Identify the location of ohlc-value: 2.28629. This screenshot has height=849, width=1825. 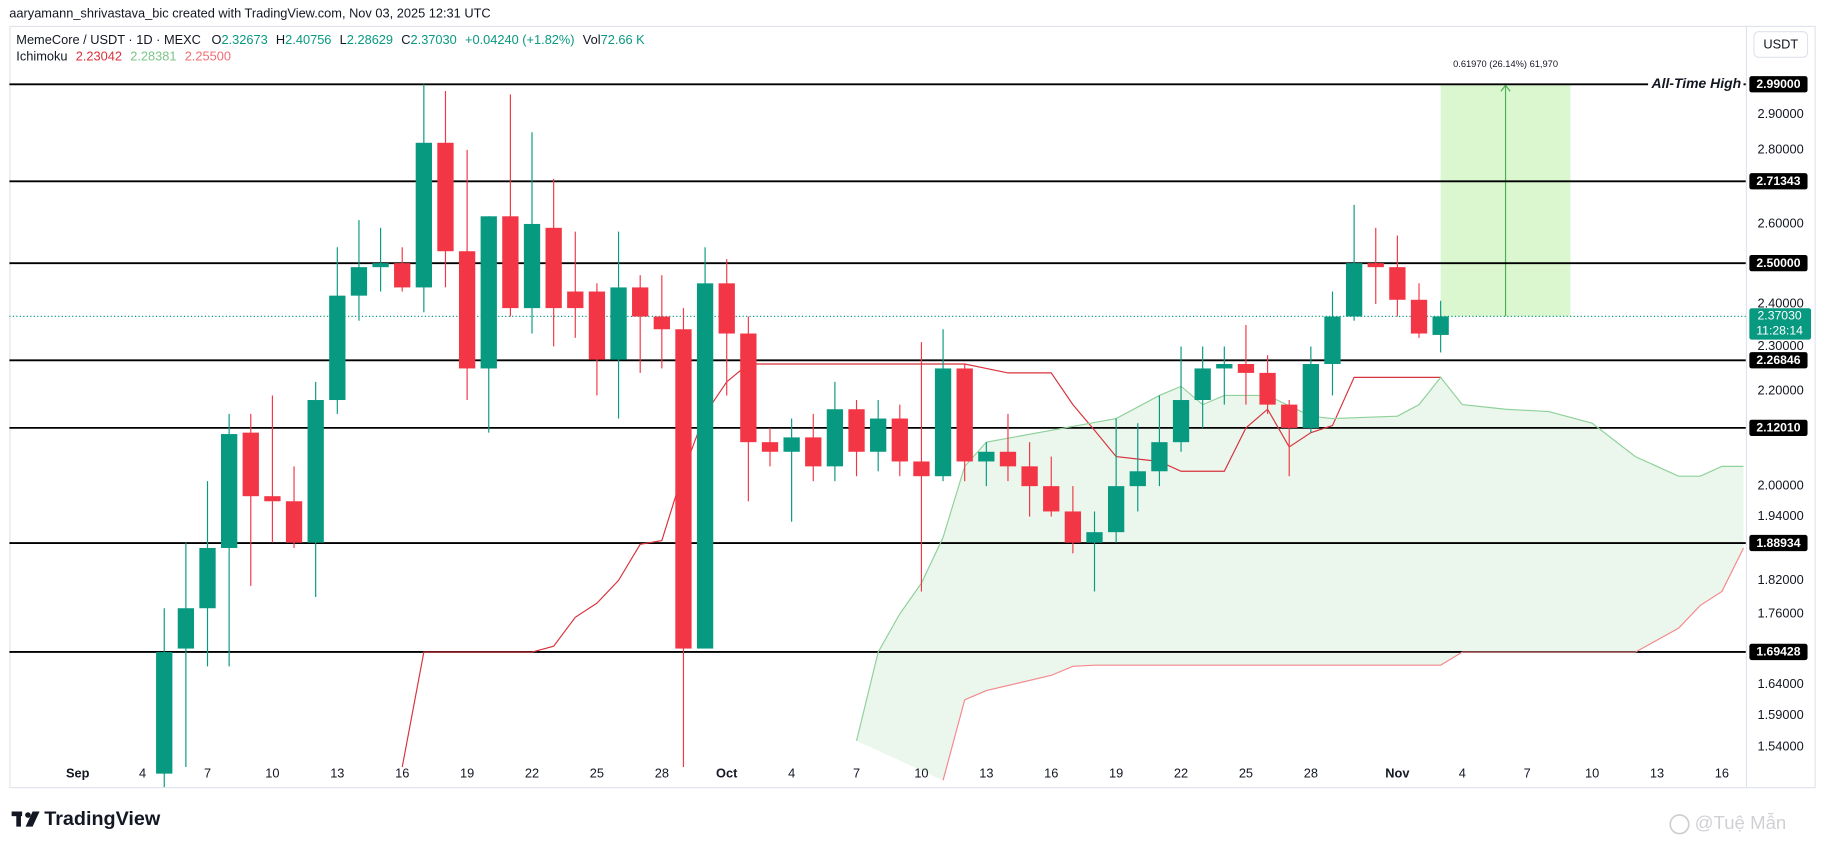
(370, 39).